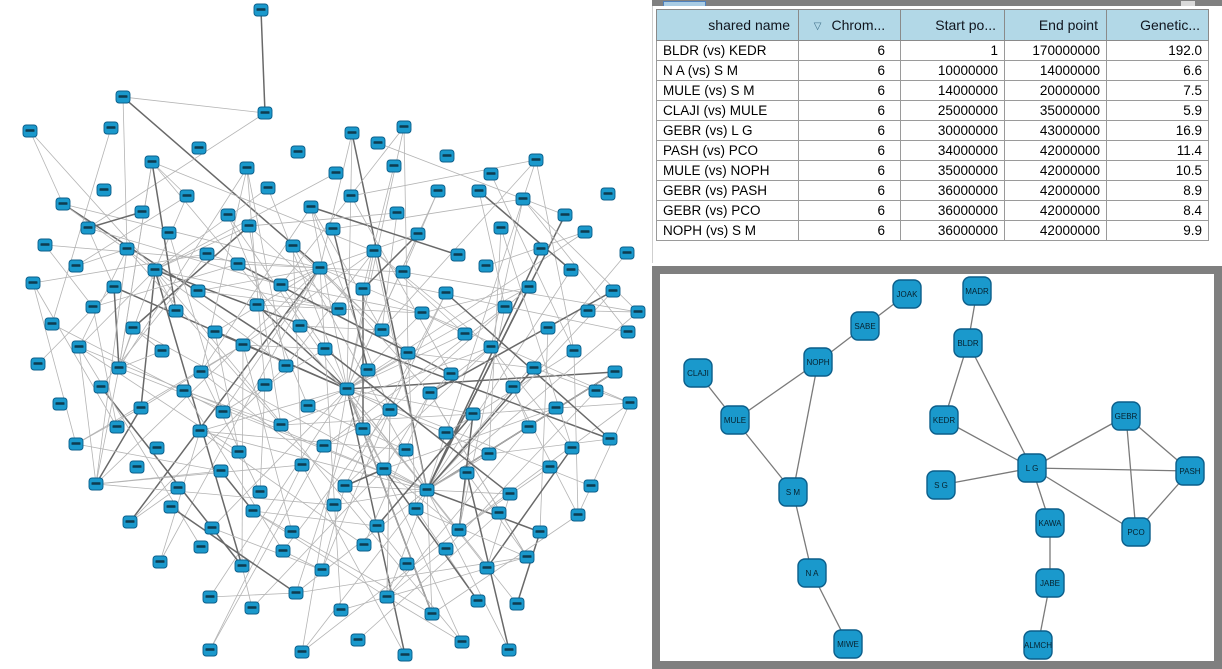 This screenshot has height=669, width=1222. Describe the element at coordinates (932, 130) in the screenshot. I see `table-row: GEBR (vs) L G 6 30000000 43000000 16.9` at that location.